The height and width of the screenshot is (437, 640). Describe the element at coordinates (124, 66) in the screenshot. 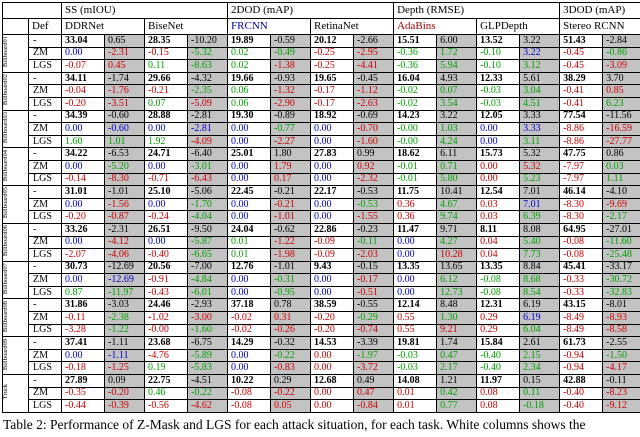

I see `delta-cell: 0.45` at that location.